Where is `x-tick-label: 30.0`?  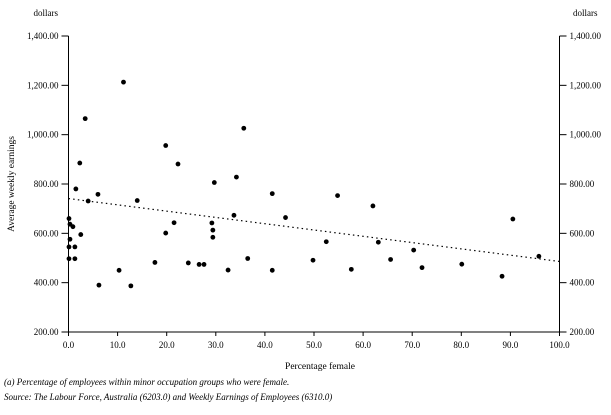
x-tick-label: 30.0 is located at coordinates (216, 345).